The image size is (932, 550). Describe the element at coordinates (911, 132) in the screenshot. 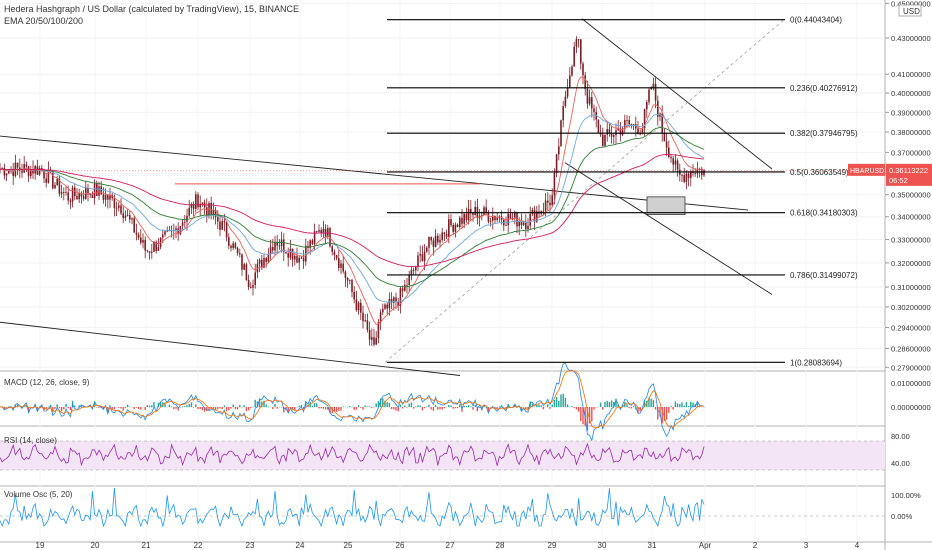

I see `price-tick-label: 0.38000000` at that location.